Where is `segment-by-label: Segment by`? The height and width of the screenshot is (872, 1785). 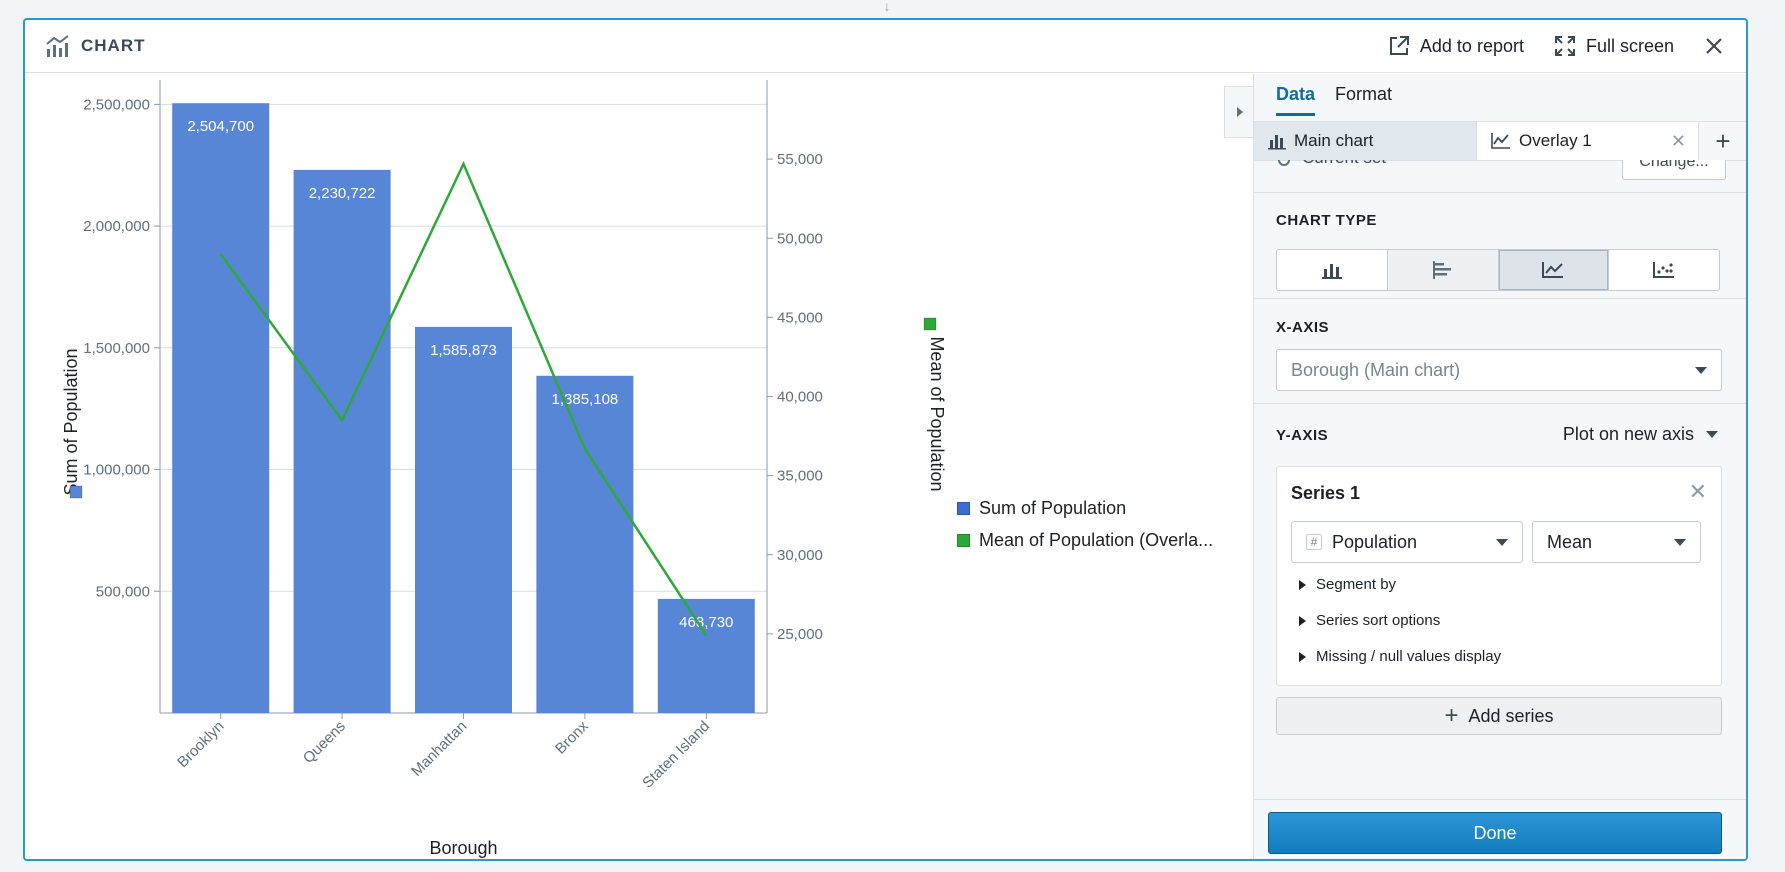 segment-by-label: Segment by is located at coordinates (1356, 584).